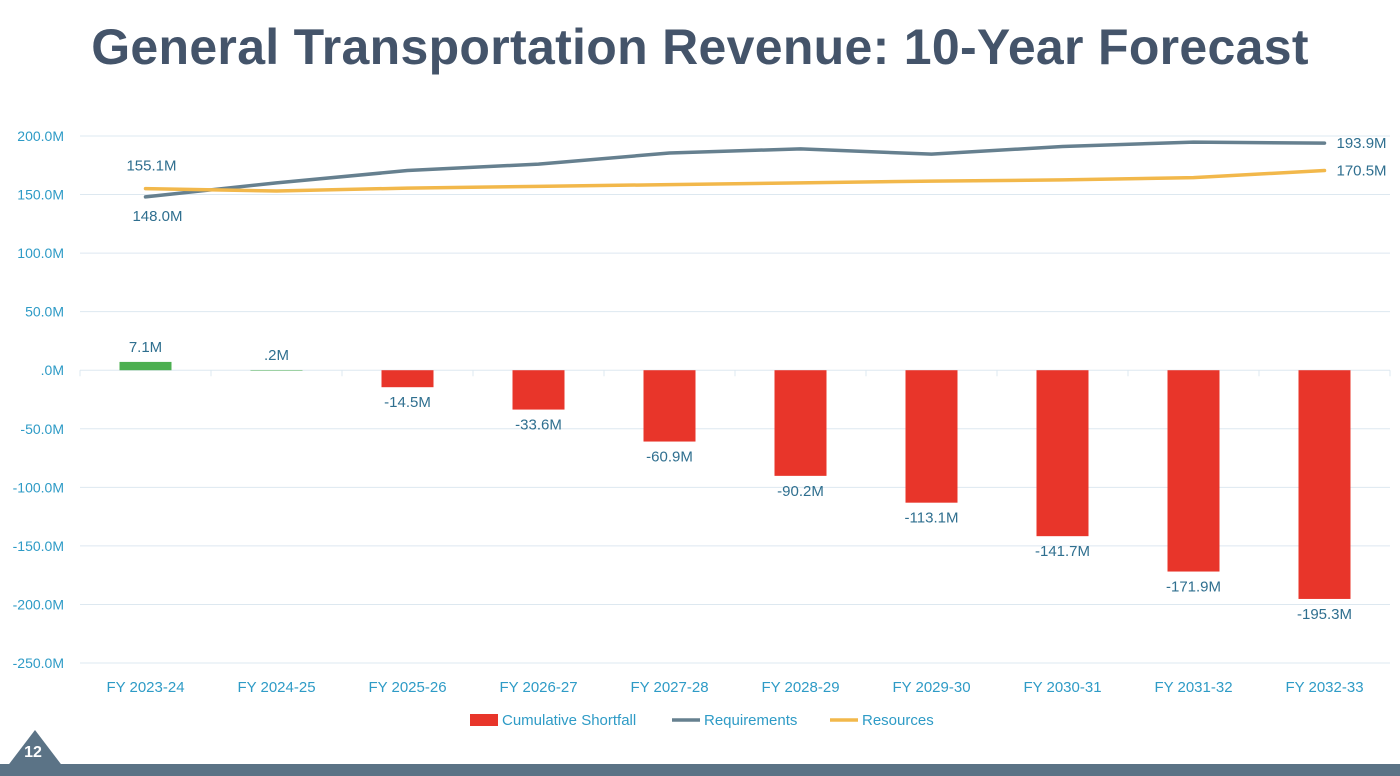 This screenshot has width=1400, height=776. Describe the element at coordinates (484, 720) in the screenshot. I see `legend-swatch` at that location.